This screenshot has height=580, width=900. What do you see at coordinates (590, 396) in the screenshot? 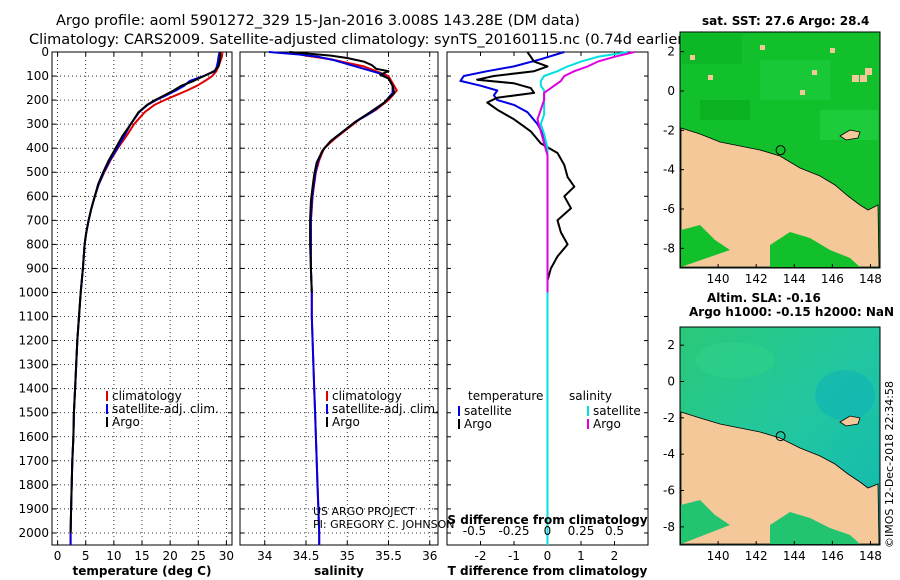
I see `legend-heading-salinity: salinity` at bounding box center [590, 396].